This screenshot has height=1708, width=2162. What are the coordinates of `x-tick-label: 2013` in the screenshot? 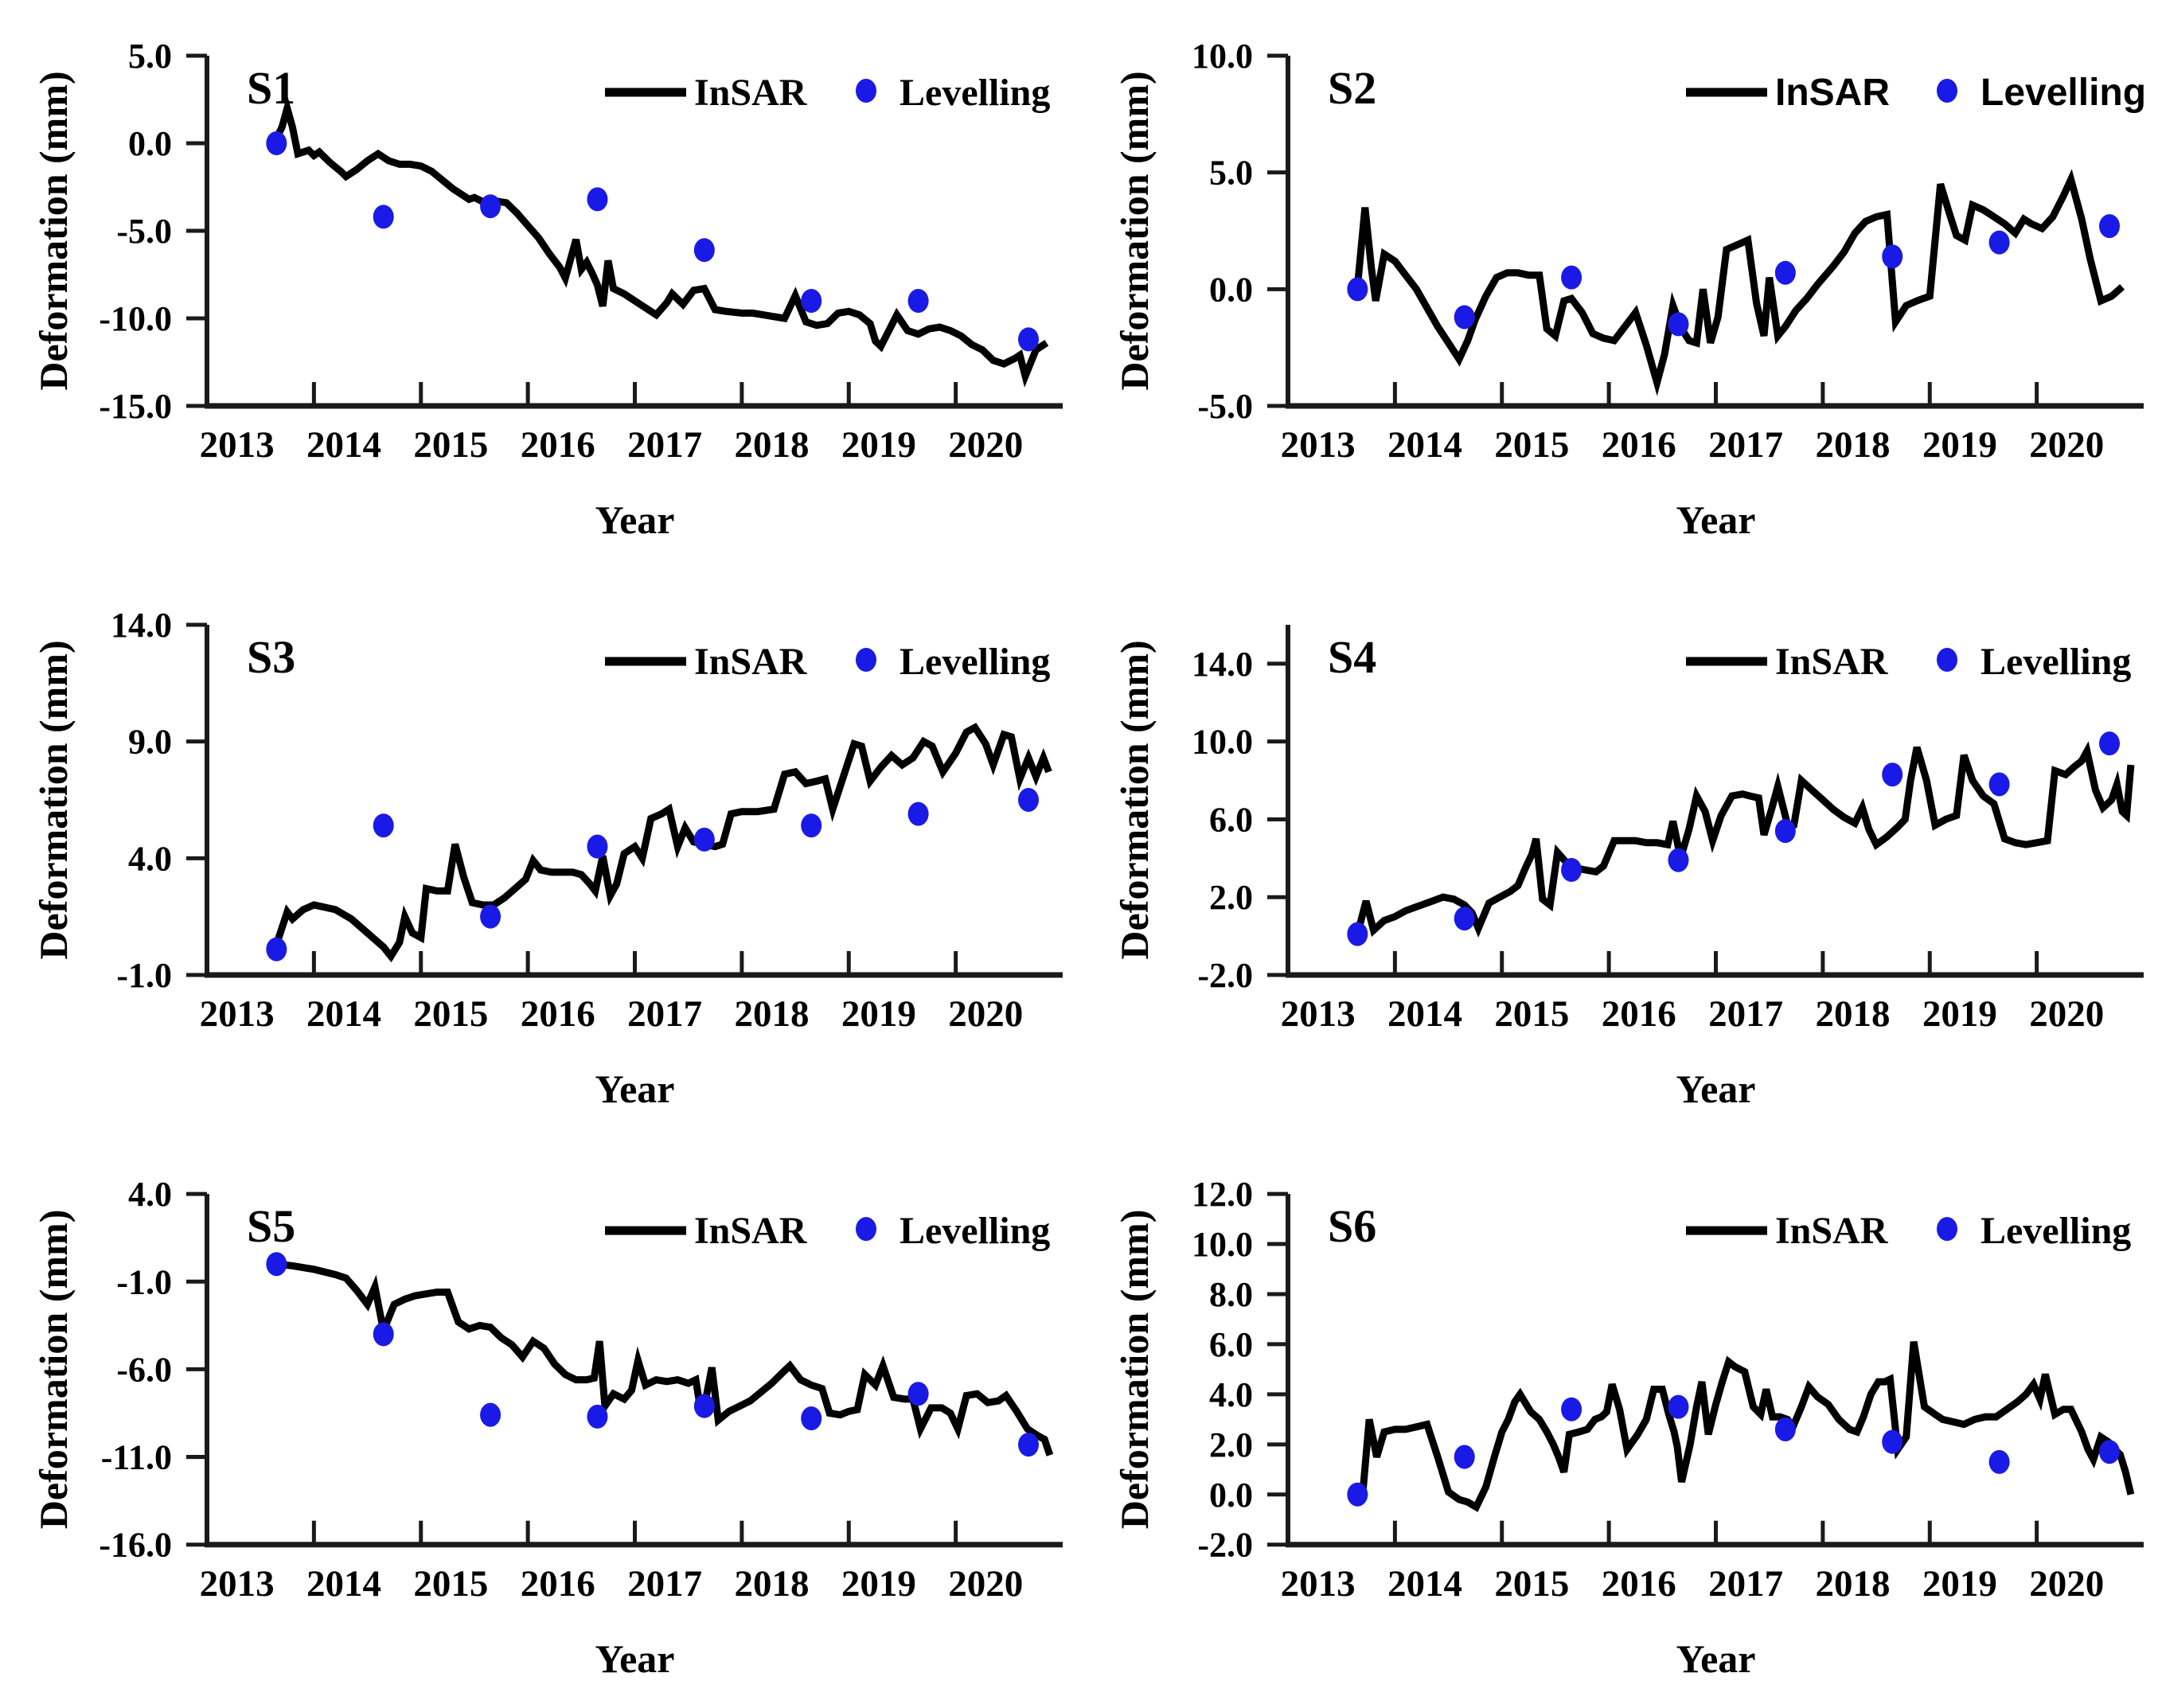 It's located at (237, 1584).